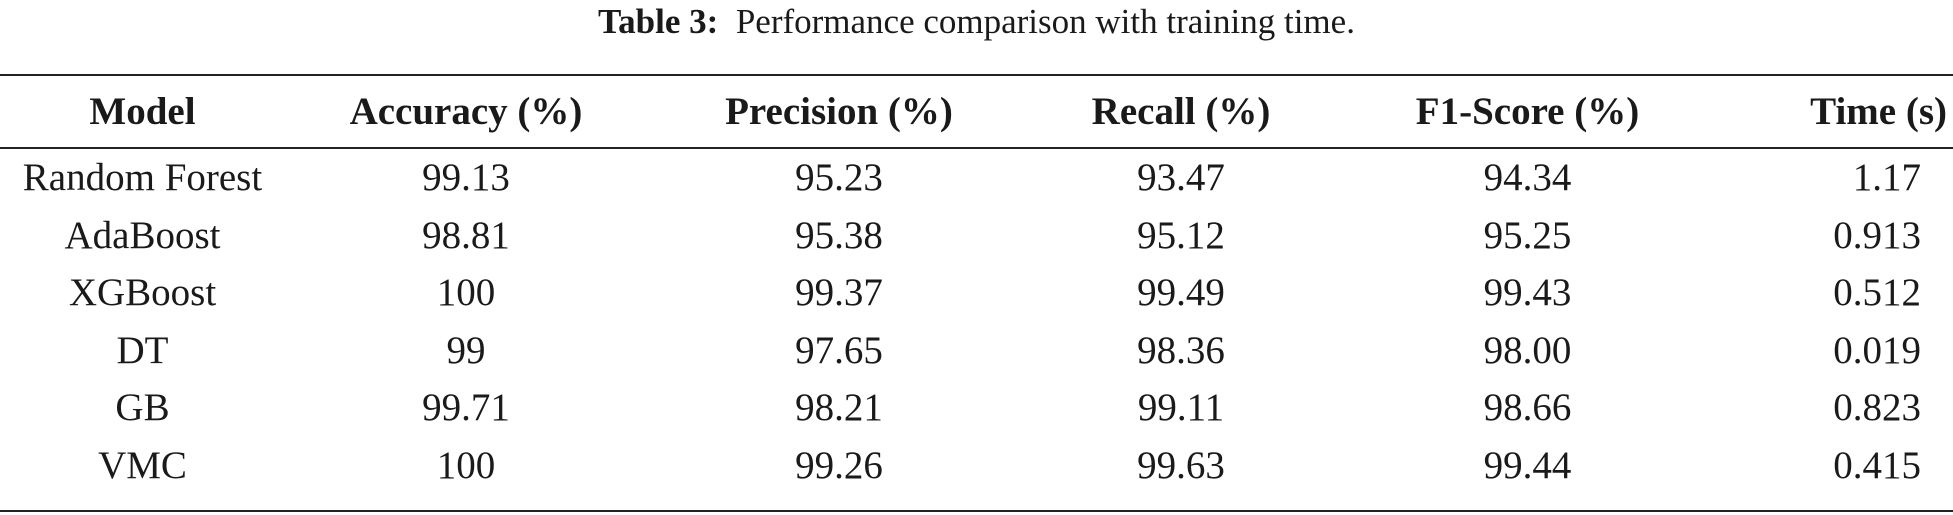 Image resolution: width=1953 pixels, height=515 pixels. I want to click on cell-recall: 95.12, so click(1181, 235).